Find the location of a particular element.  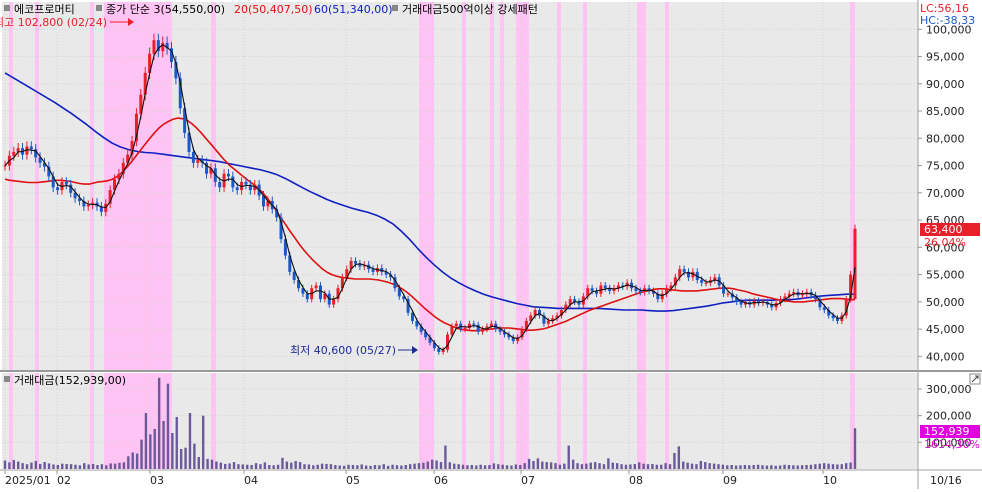

volume-title: 거래대금(152,939,00) is located at coordinates (70, 380).